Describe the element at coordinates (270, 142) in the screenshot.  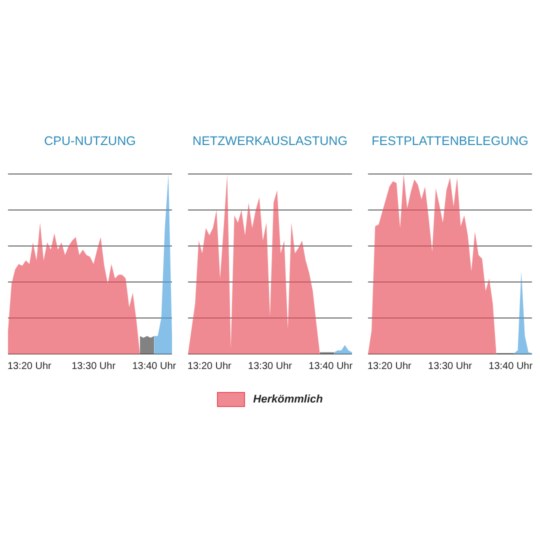
I see `chart-title: NETZWERKAUSLASTUNG` at that location.